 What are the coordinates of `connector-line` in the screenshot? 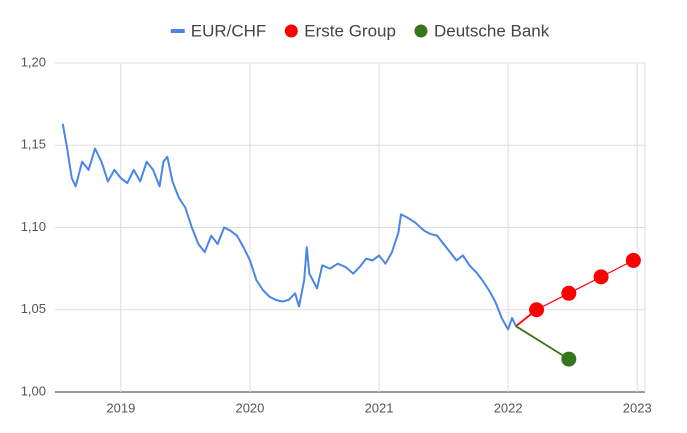 It's located at (542, 342).